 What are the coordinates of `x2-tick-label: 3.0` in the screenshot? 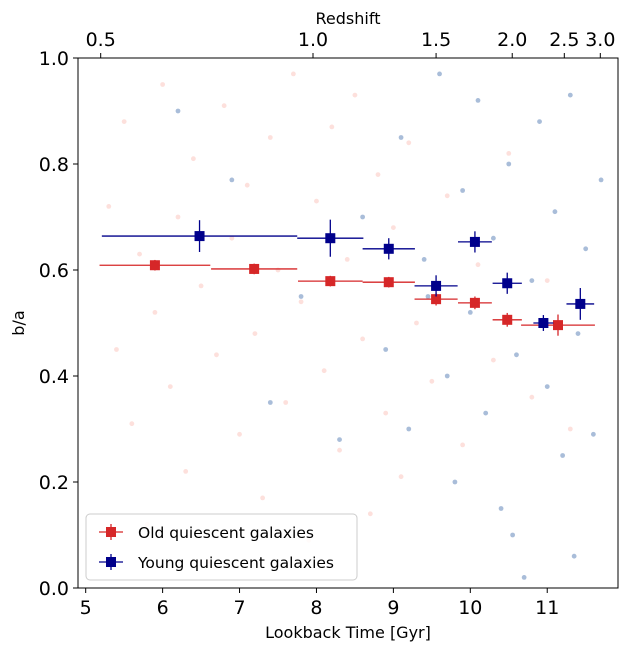 It's located at (600, 40).